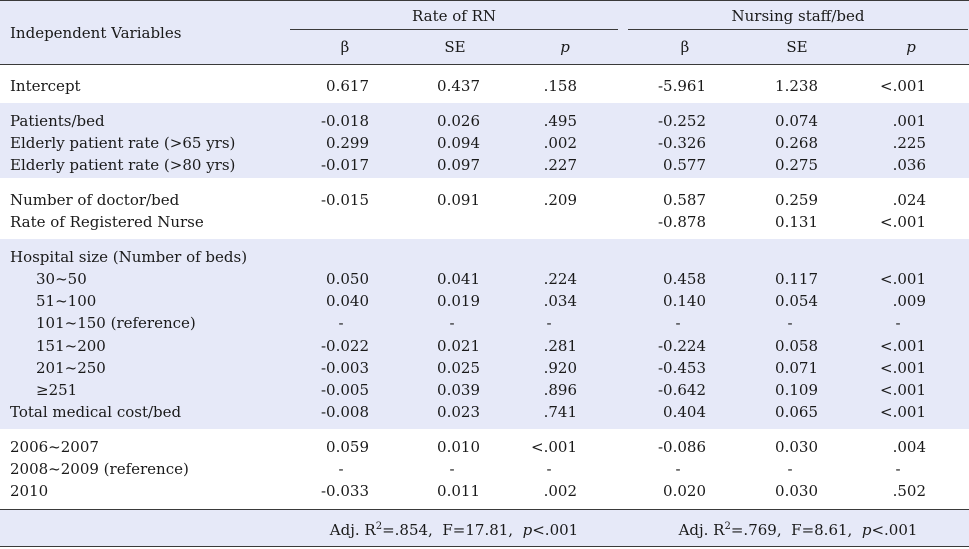 This screenshot has height=549, width=969. Describe the element at coordinates (681, 346) in the screenshot. I see `cell-ns-b: -0.224` at that location.